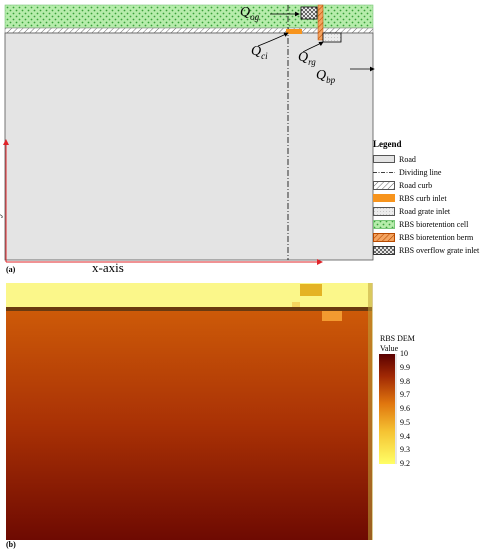  What do you see at coordinates (189, 309) in the screenshot?
I see `dem-curb-line` at bounding box center [189, 309].